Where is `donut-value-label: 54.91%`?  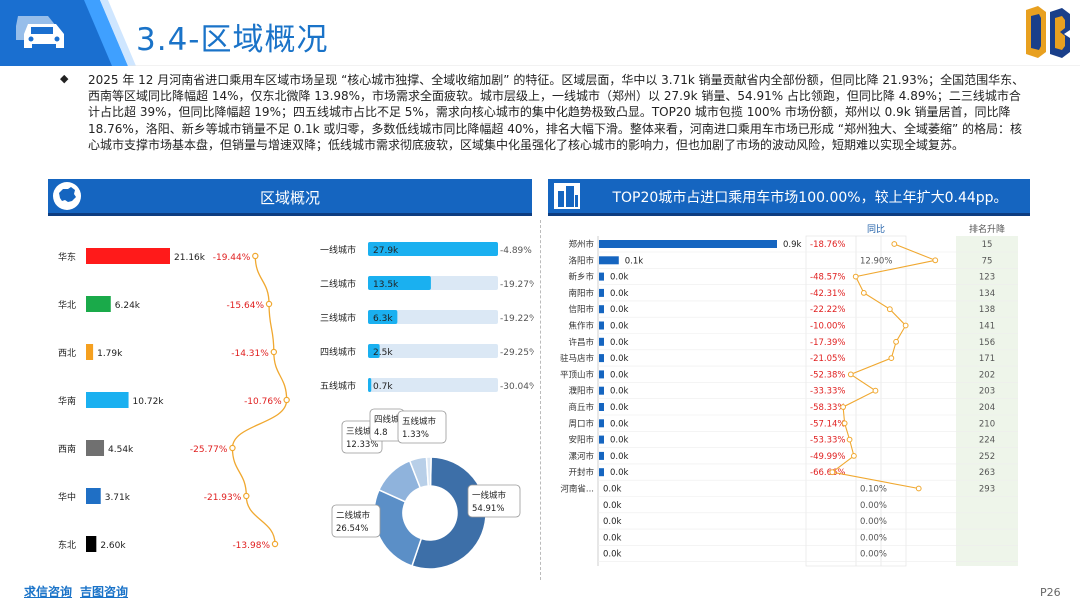 donut-value-label: 54.91% is located at coordinates (488, 509).